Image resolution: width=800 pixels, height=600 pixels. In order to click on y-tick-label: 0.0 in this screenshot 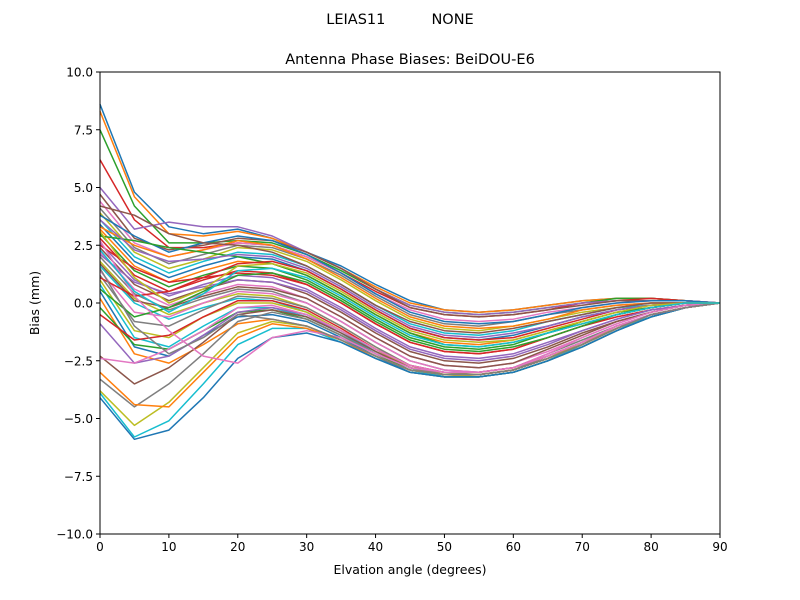, I will do `click(83, 304)`.